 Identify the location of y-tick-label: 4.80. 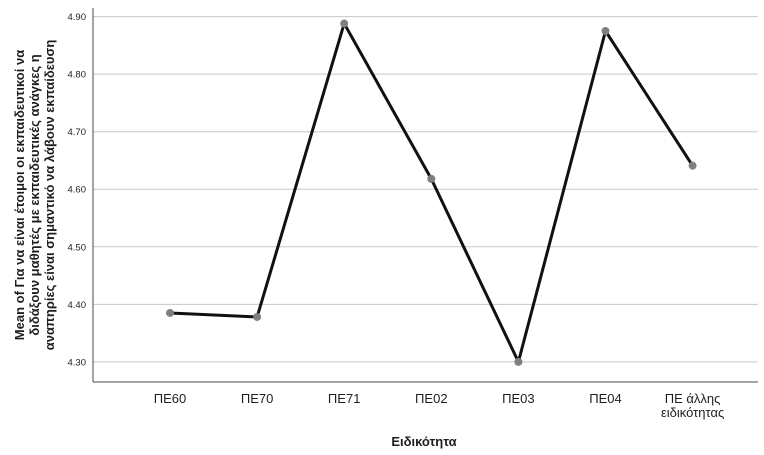
(77, 75).